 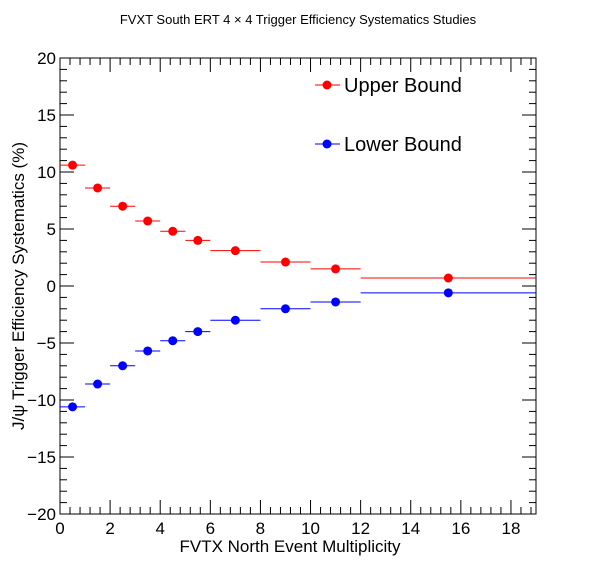 I want to click on y-tick-label: −15, so click(x=41, y=457).